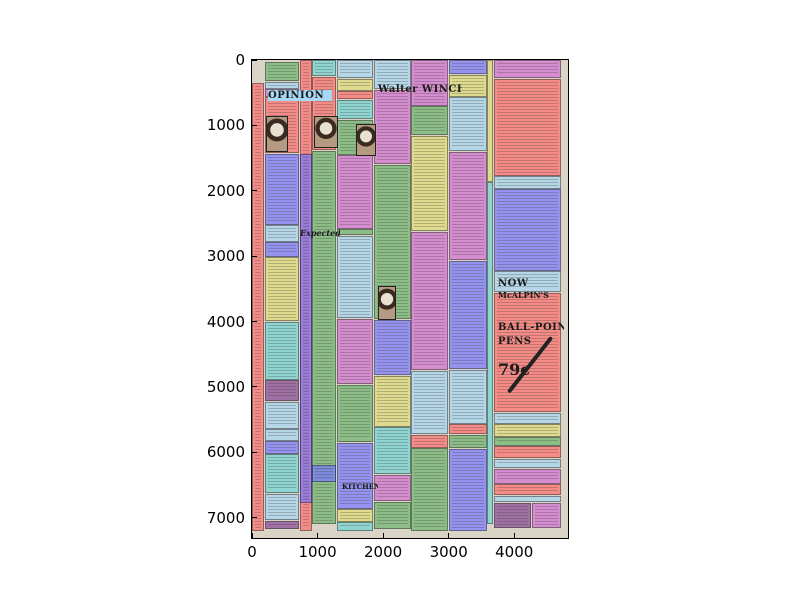  Describe the element at coordinates (513, 283) in the screenshot. I see `headline-now: NOW` at that location.